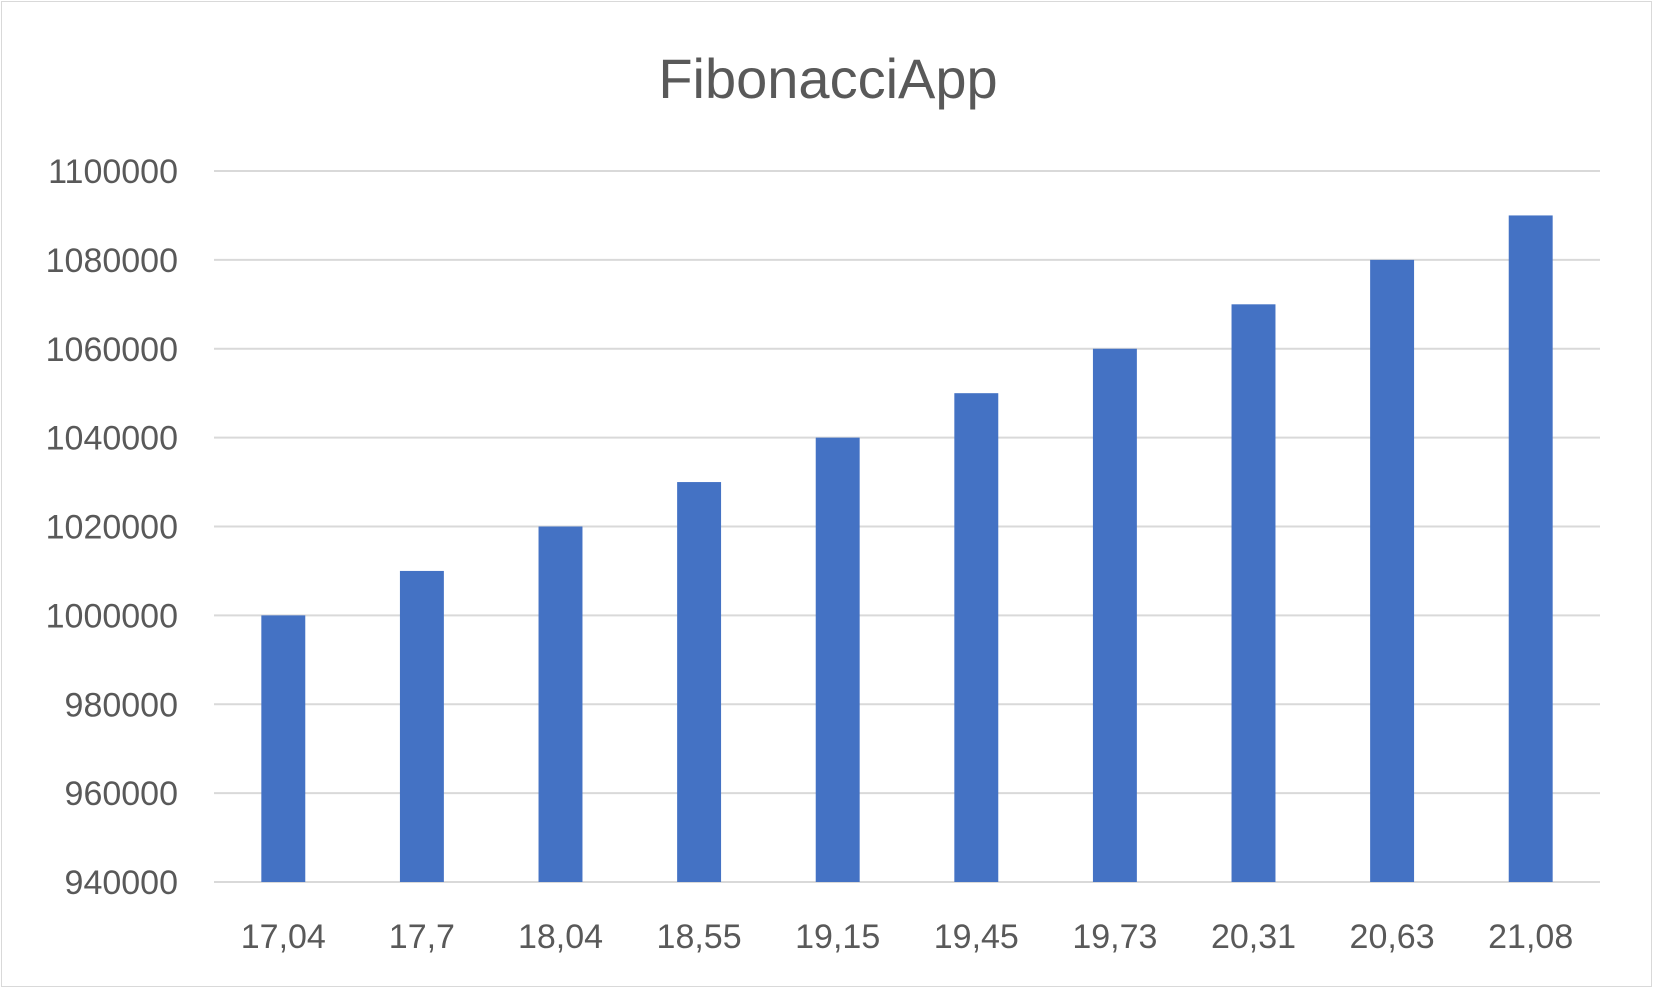 The width and height of the screenshot is (1655, 990). I want to click on x-tick-label: 17,04, so click(283, 937).